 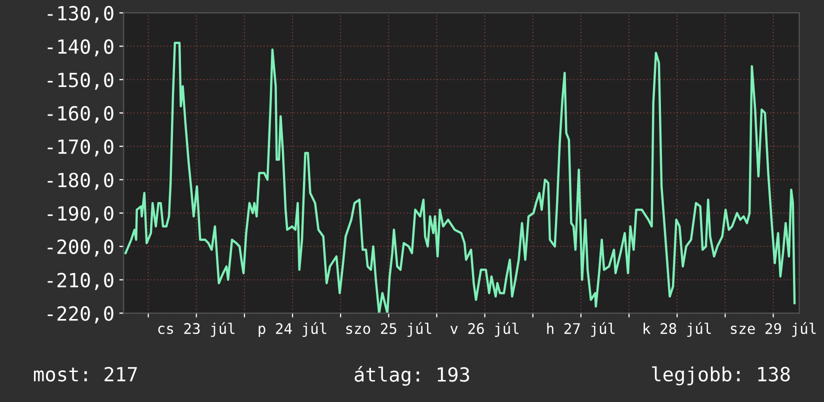 I want to click on y-tick-label: -140,0, so click(x=81, y=47).